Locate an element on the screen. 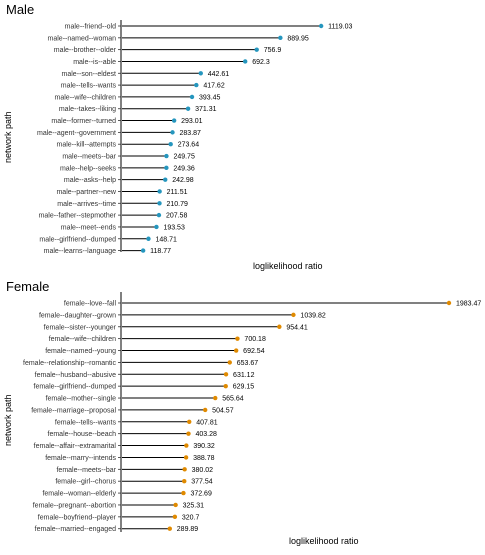 Image resolution: width=485 pixels, height=555 pixels. female-category-label: female--girl--chorus is located at coordinates (85, 482).